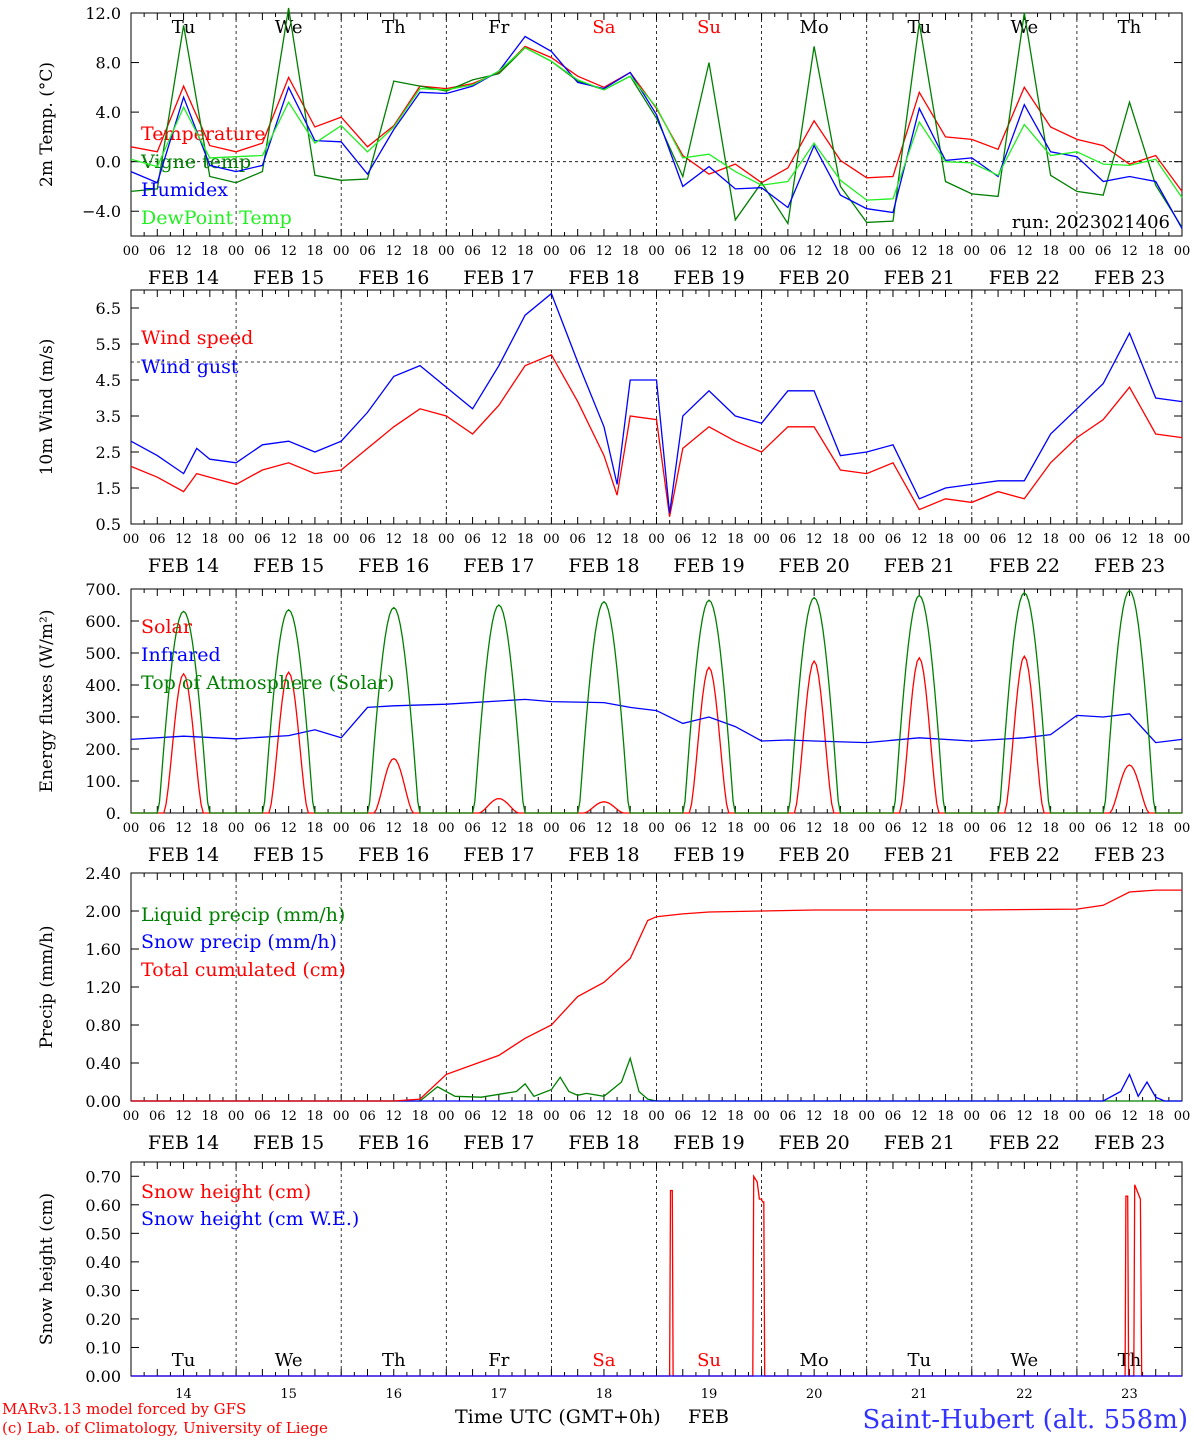  Describe the element at coordinates (709, 27) in the screenshot. I see `weekday-label: Su` at that location.